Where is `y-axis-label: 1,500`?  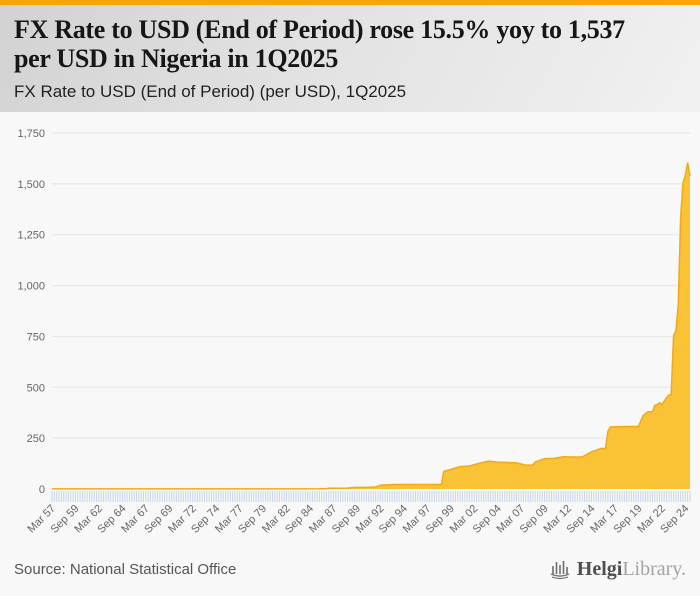
y-axis-label: 1,500 is located at coordinates (31, 185).